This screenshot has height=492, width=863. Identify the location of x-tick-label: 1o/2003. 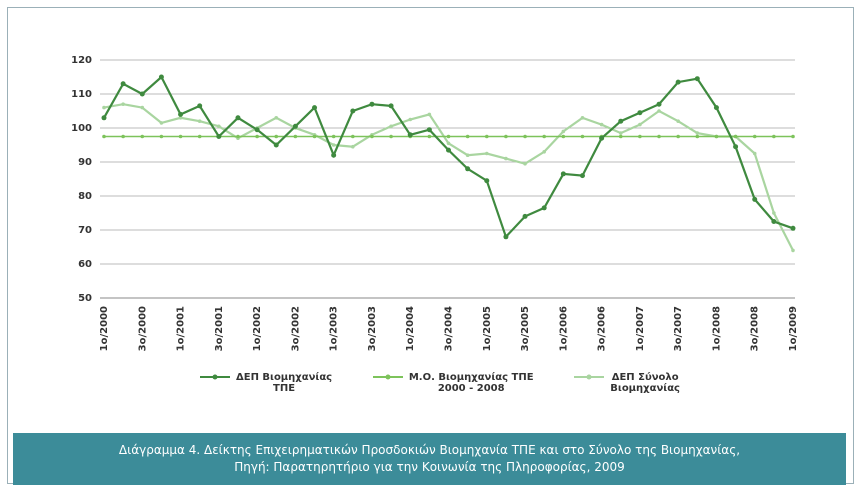
(334, 328).